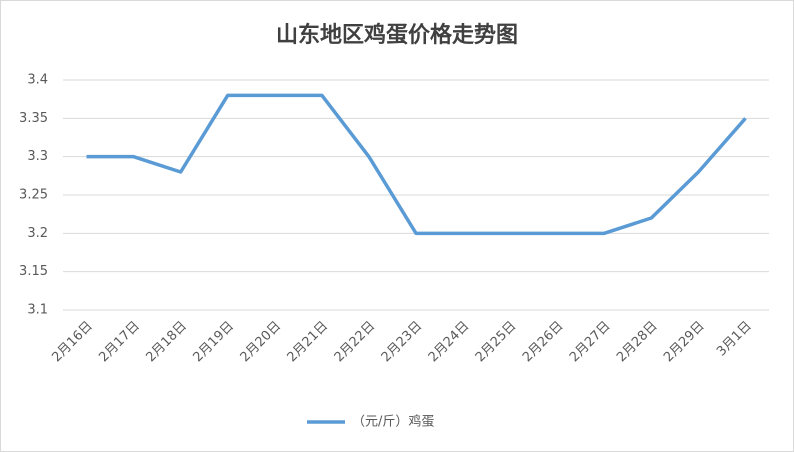  What do you see at coordinates (33, 195) in the screenshot?
I see `y-tick-label: 3.25` at bounding box center [33, 195].